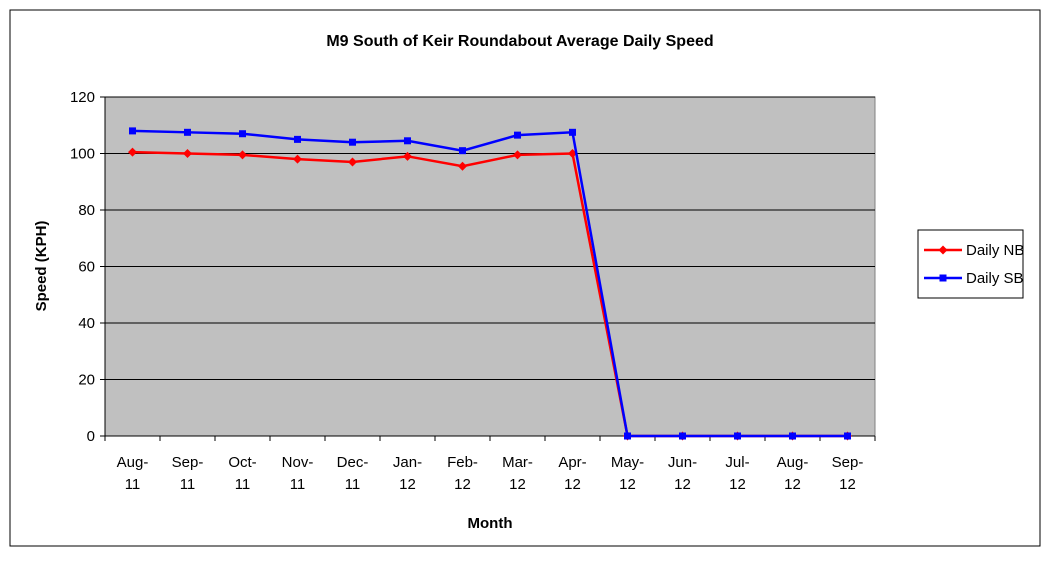  Describe the element at coordinates (490, 523) in the screenshot. I see `x-axis-label: Month` at that location.